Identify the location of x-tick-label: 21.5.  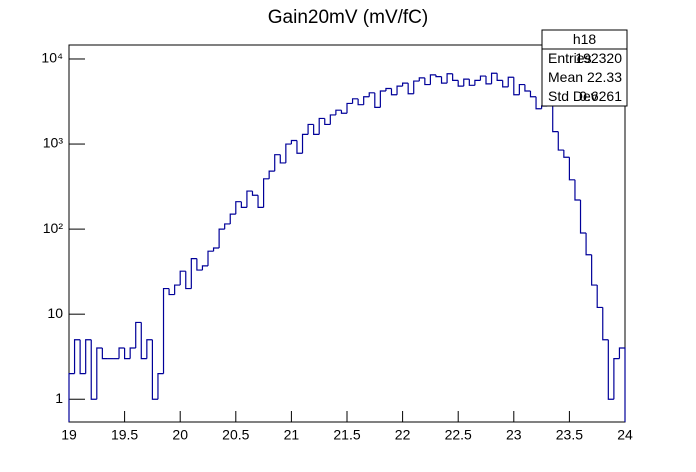
(346, 435).